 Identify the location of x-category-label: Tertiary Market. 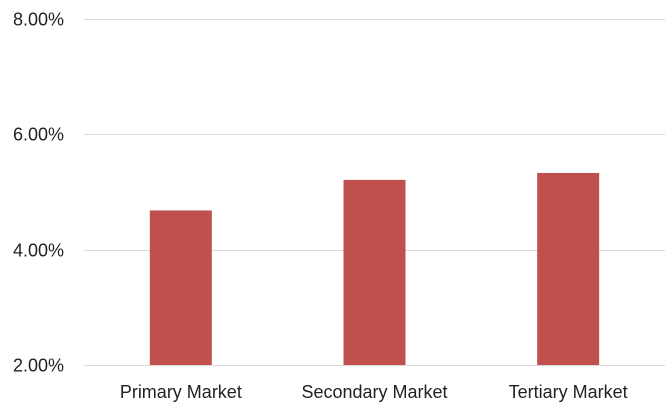
(568, 392).